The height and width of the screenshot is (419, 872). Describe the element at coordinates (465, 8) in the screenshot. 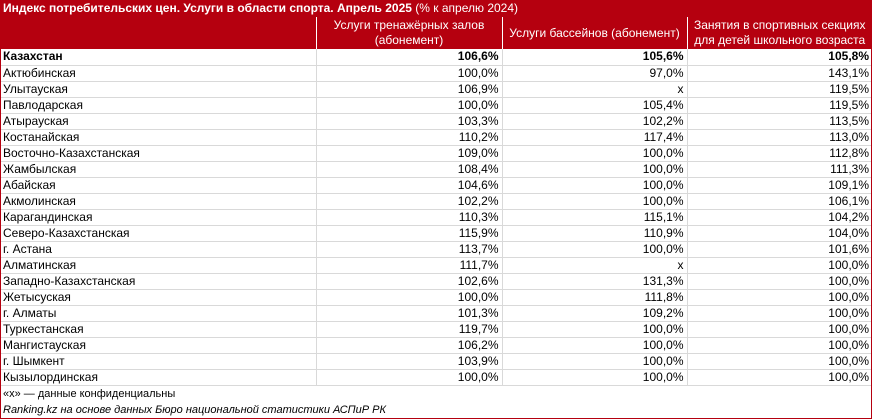

I see `table-title-unit: (% к апрелю 2024)` at that location.